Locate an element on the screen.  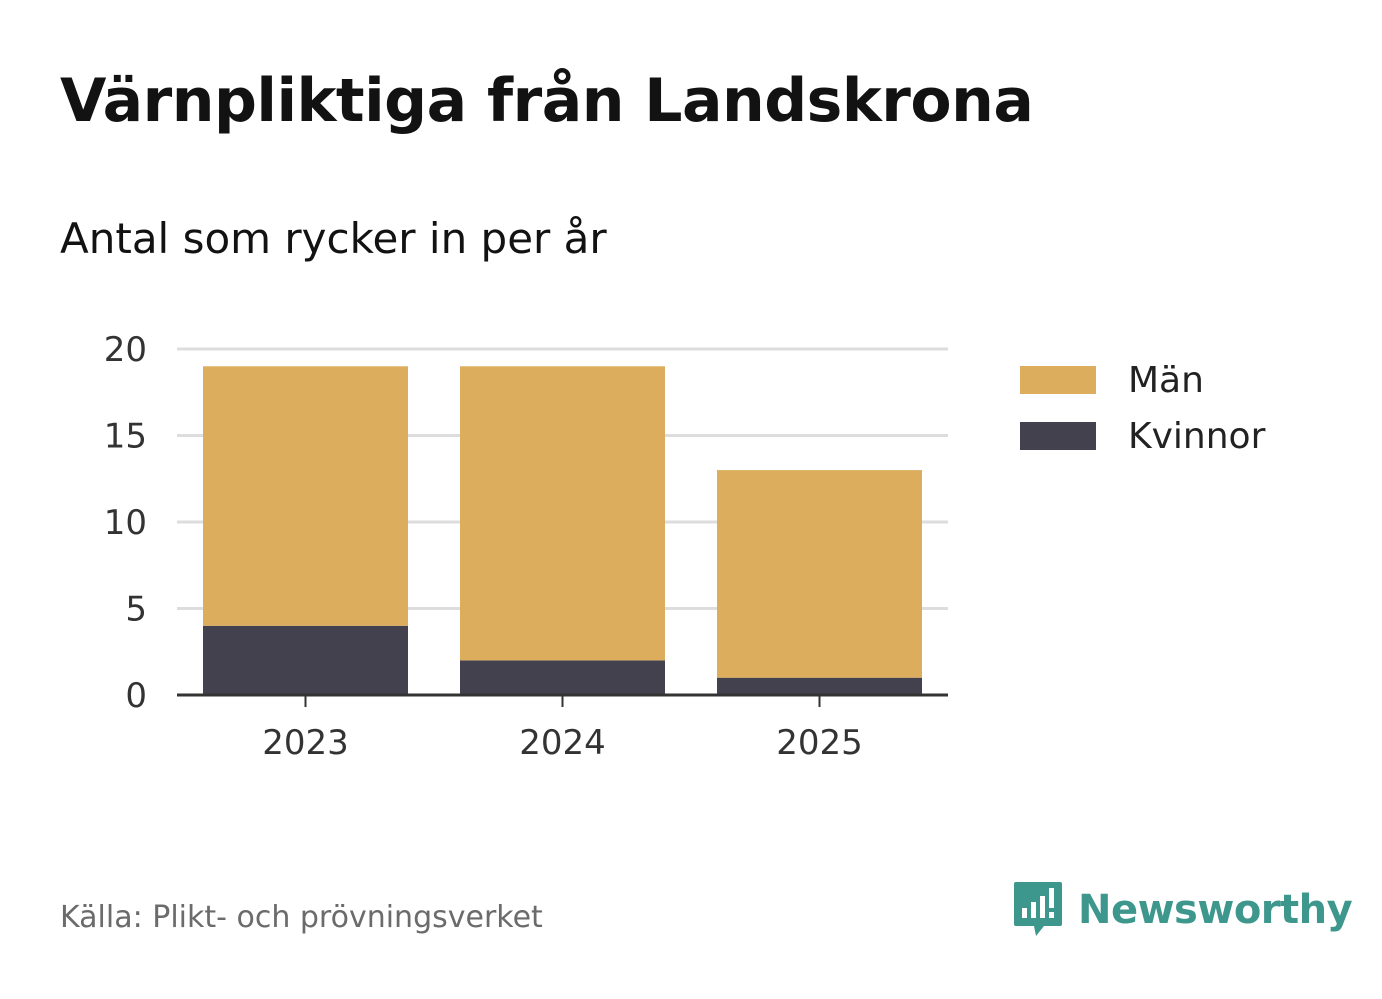
legend-label-man: Män is located at coordinates (1166, 380).